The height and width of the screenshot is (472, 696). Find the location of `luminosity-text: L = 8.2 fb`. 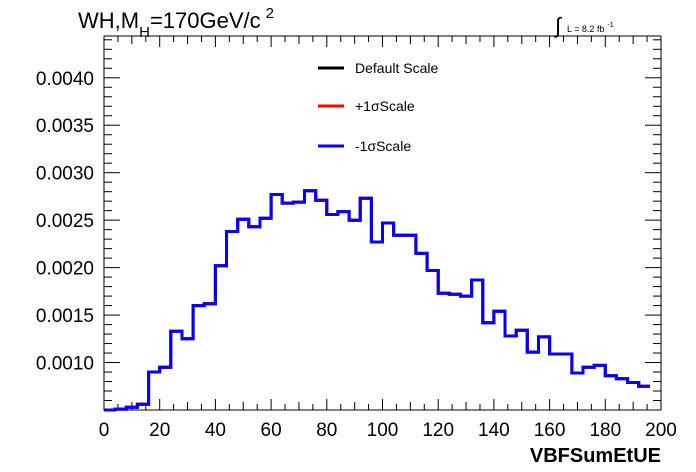

luminosity-text: L = 8.2 fb is located at coordinates (585, 29).